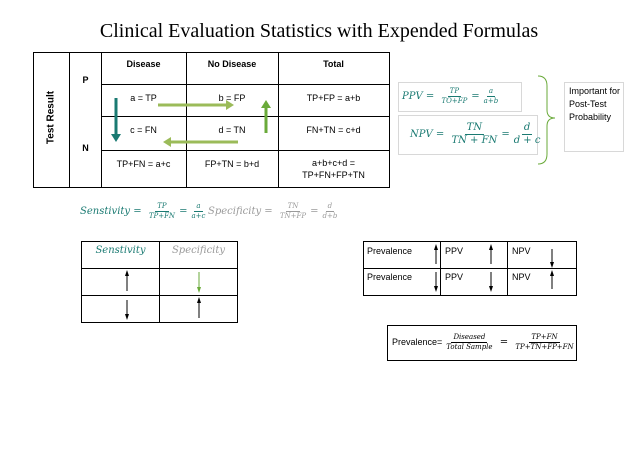 The width and height of the screenshot is (638, 451). Describe the element at coordinates (232, 164) in the screenshot. I see `cell-col-no-disease-total: FP+TN = b+d` at that location.